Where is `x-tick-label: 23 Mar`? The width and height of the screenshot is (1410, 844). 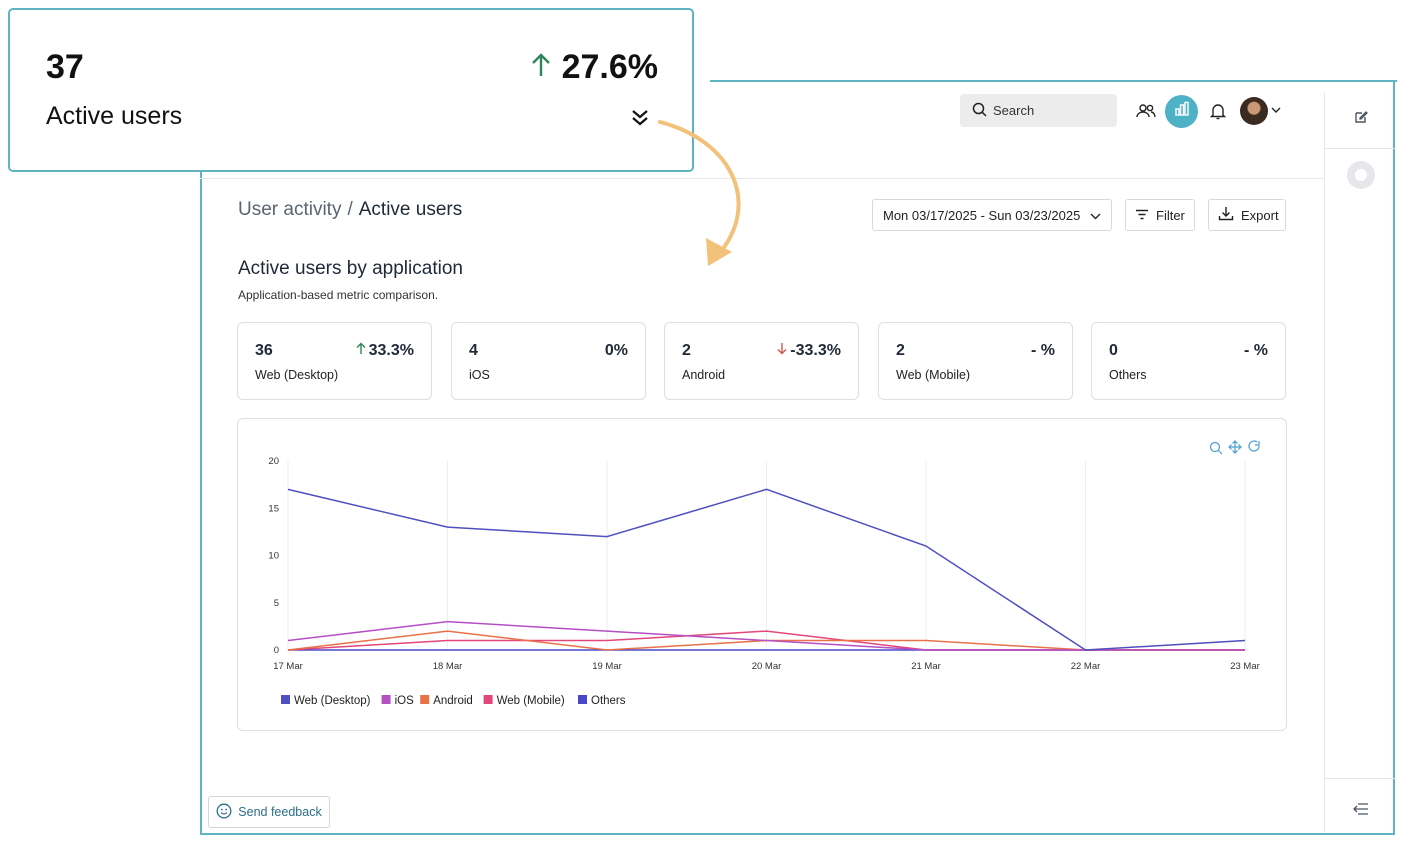 x-tick-label: 23 Mar is located at coordinates (1245, 666).